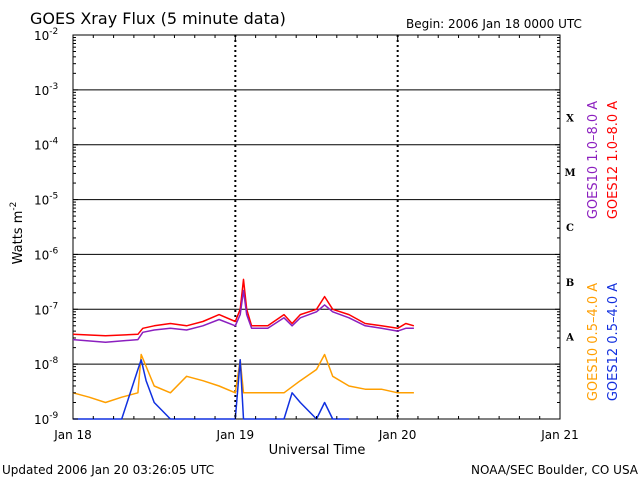  I want to click on credit-label: NOAA/SEC Boulder, CO USA, so click(555, 470).